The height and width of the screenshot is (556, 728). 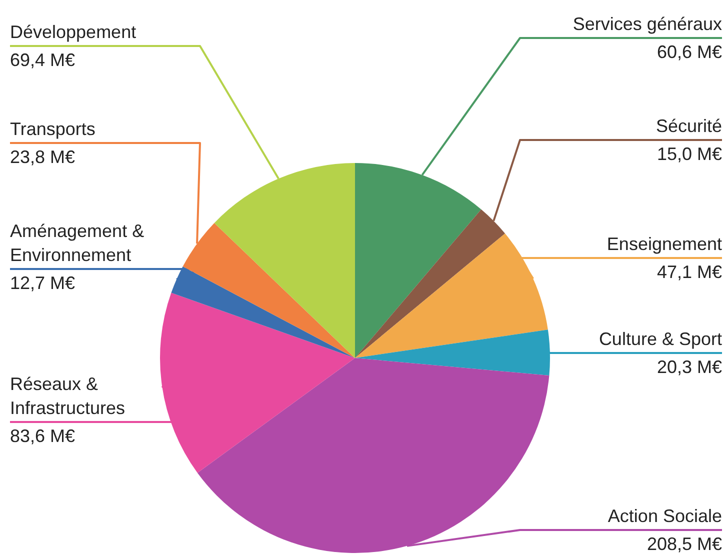 I want to click on slice-label: Sécurité, so click(x=689, y=126).